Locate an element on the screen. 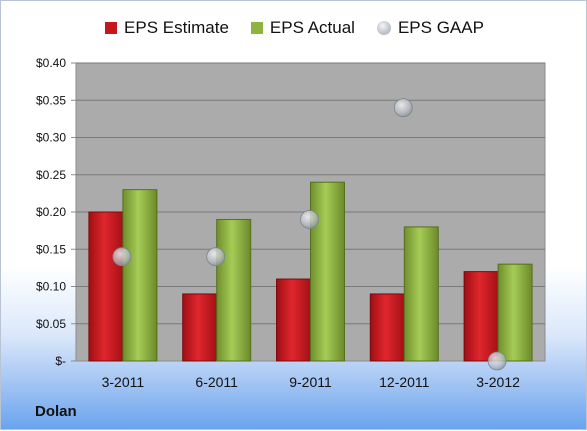 The image size is (587, 431). y-tick-label: $0.10 is located at coordinates (51, 287).